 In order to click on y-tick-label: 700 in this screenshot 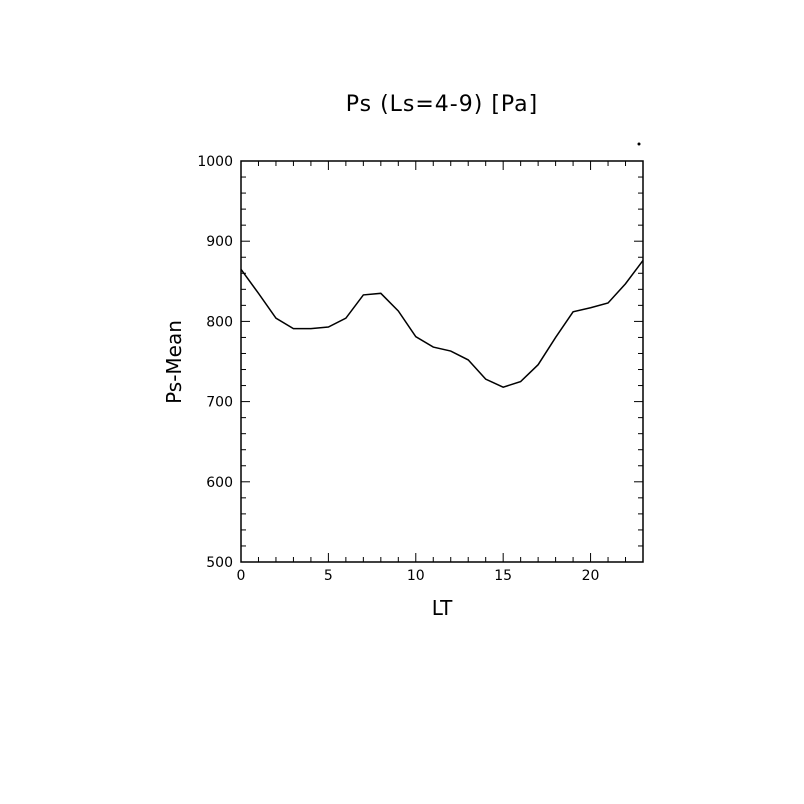, I will do `click(219, 403)`.